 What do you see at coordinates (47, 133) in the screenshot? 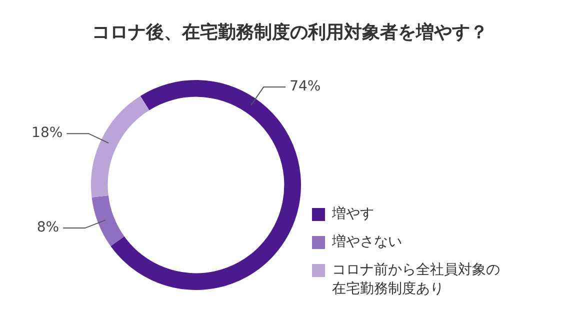
I see `data-label: 18%` at bounding box center [47, 133].